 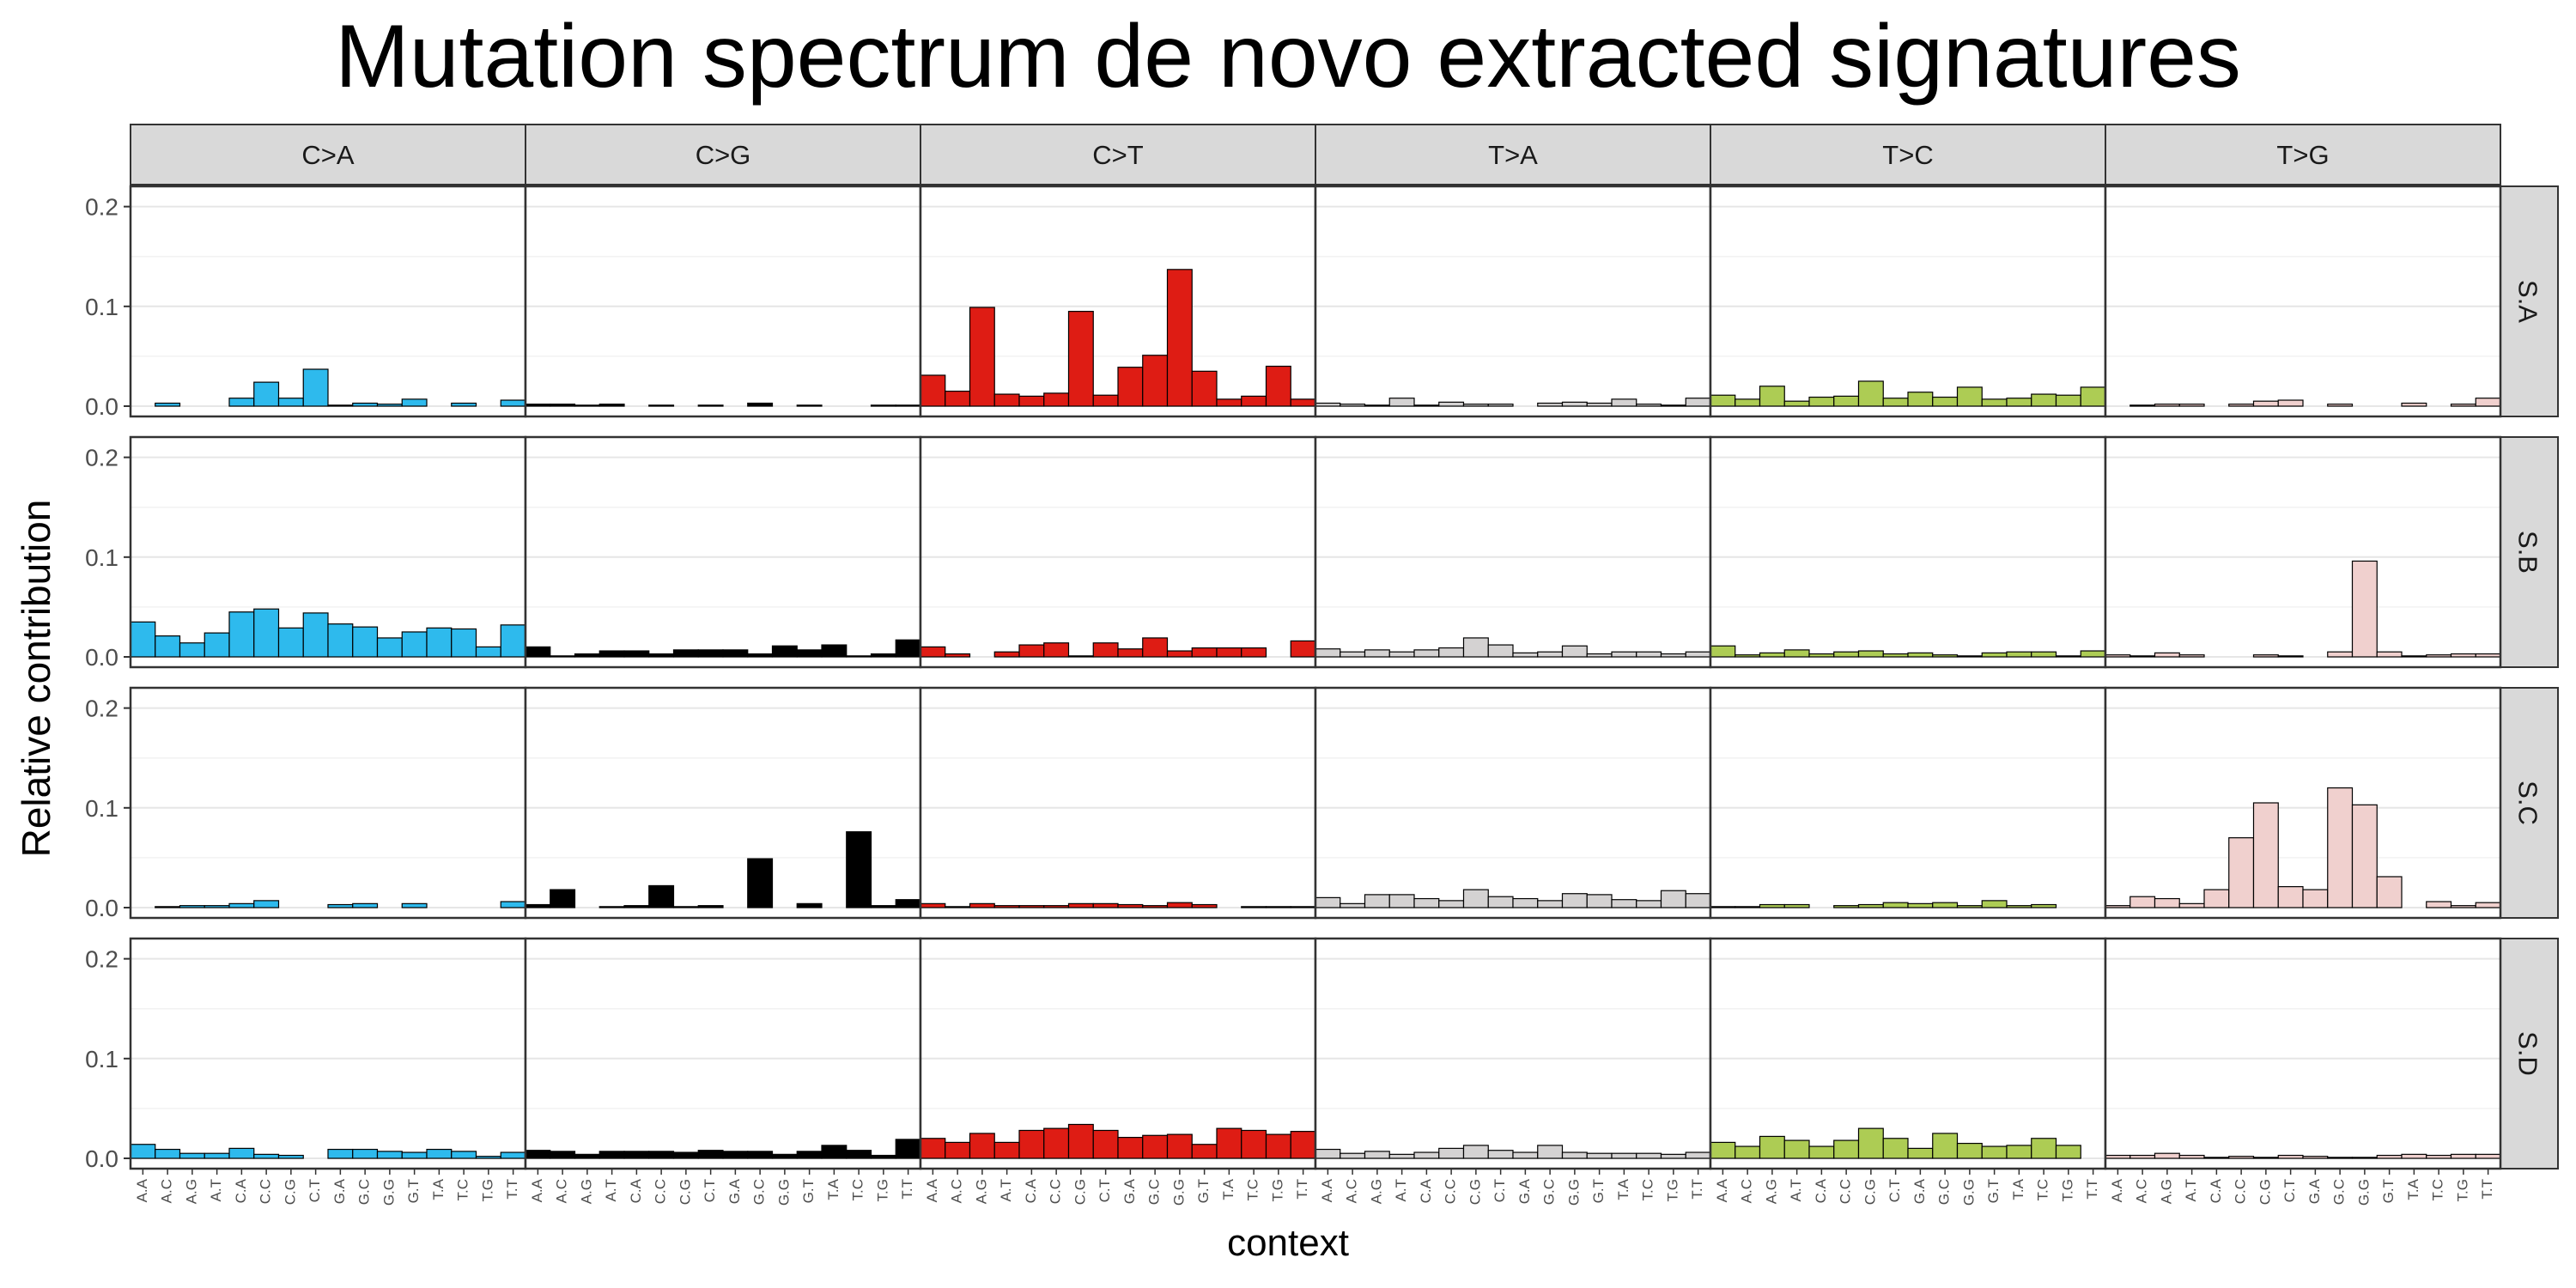 I want to click on bar-s-d-c-to-a-a-g, so click(x=192, y=1155).